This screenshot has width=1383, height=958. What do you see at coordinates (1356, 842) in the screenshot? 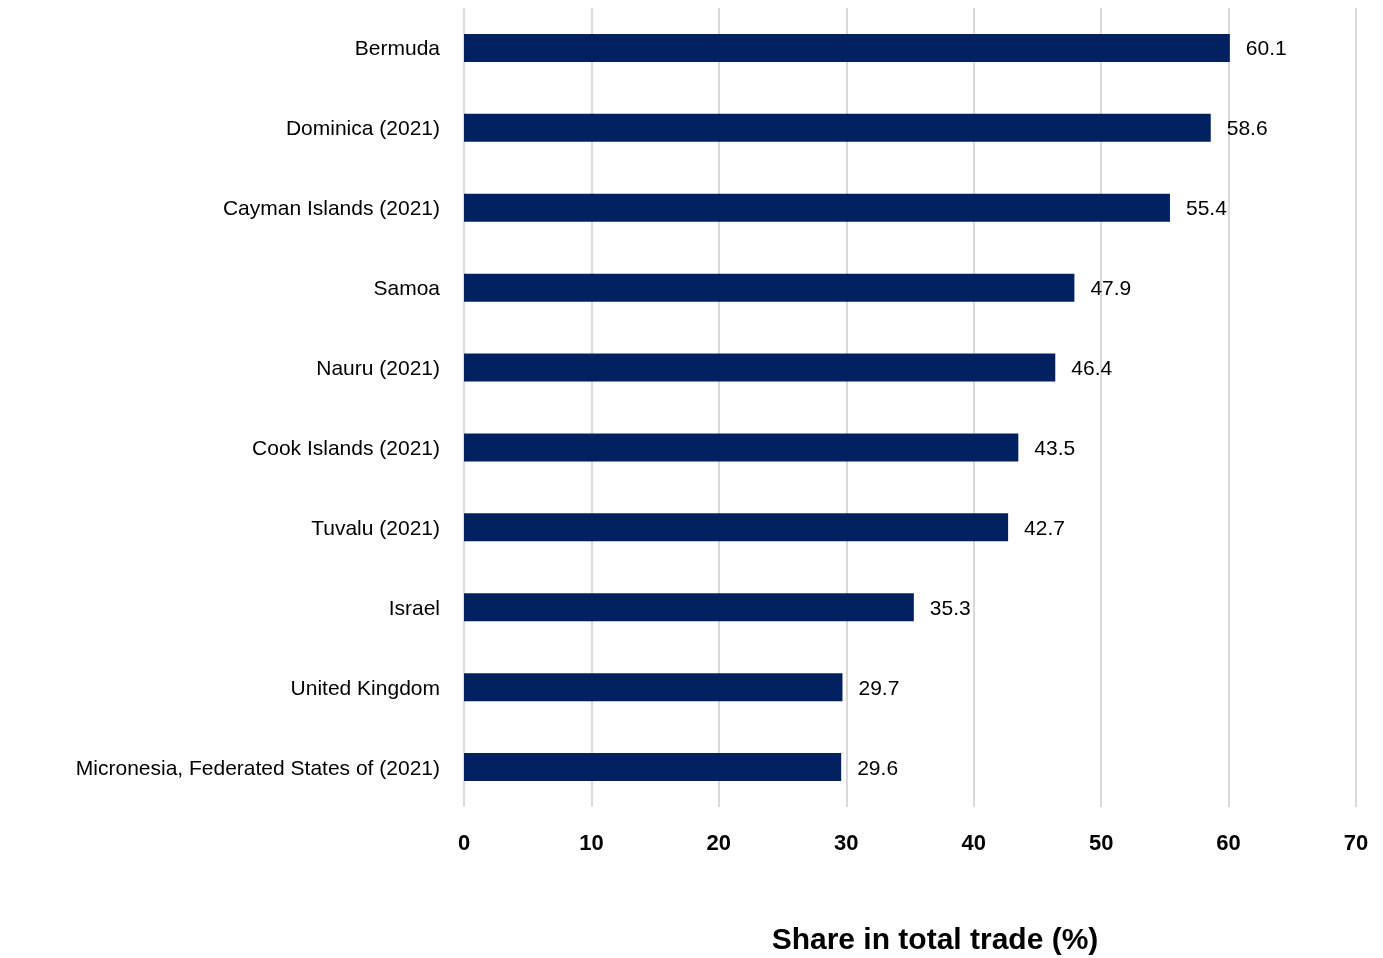
I see `x-tick-label: 70` at bounding box center [1356, 842].